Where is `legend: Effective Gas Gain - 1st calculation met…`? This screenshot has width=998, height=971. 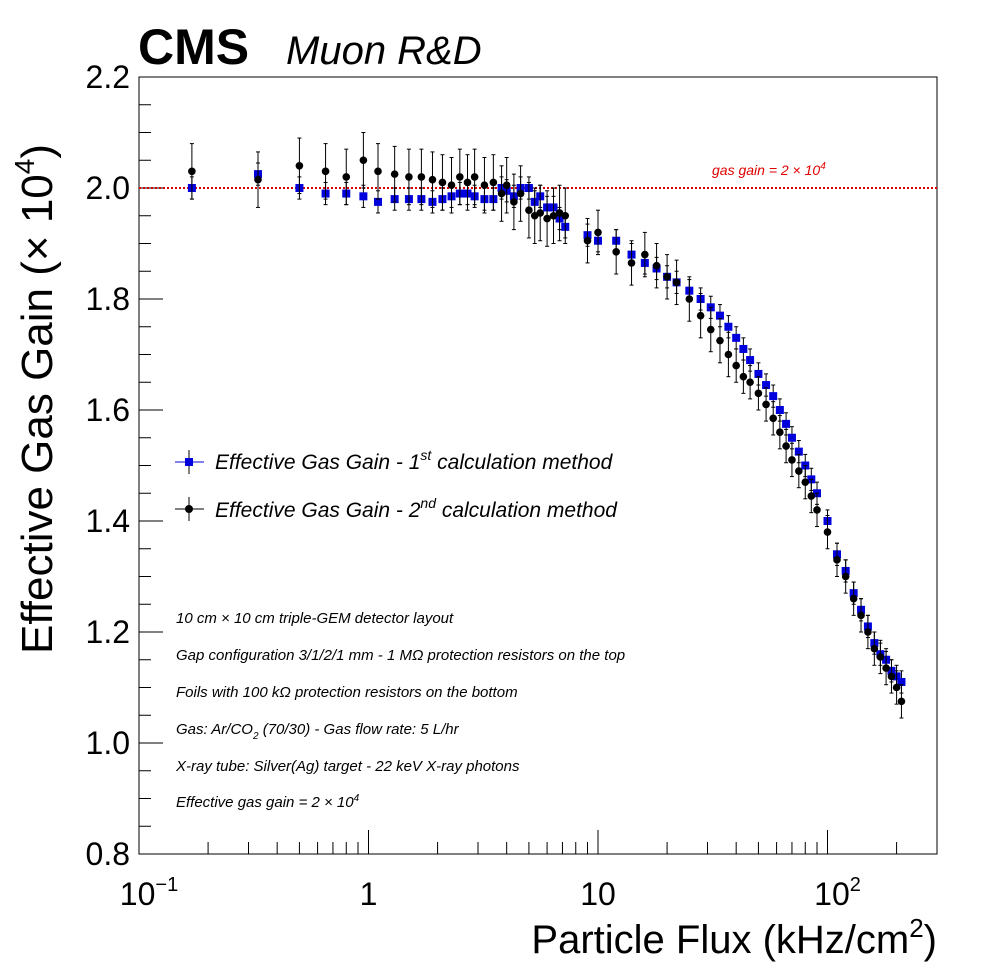
legend: Effective Gas Gain - 1st calculation met… is located at coordinates (396, 484).